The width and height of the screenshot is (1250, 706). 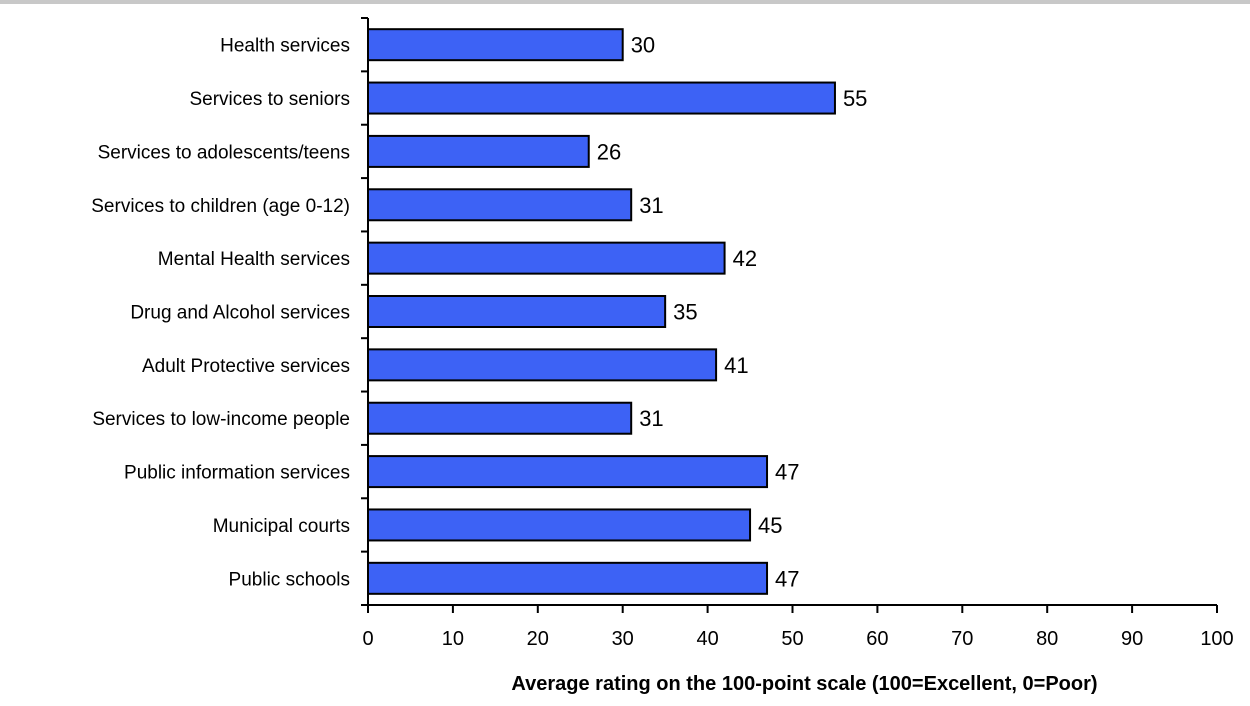 What do you see at coordinates (707, 639) in the screenshot?
I see `x-tick-label: 40` at bounding box center [707, 639].